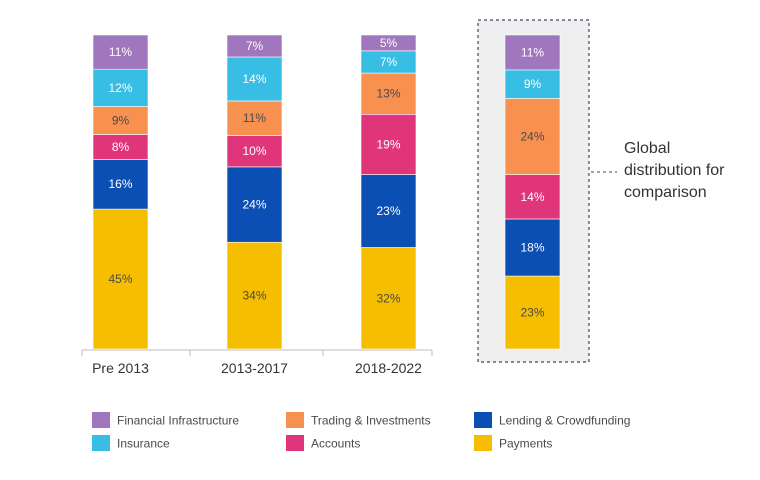  I want to click on data-label: 34%, so click(254, 296).